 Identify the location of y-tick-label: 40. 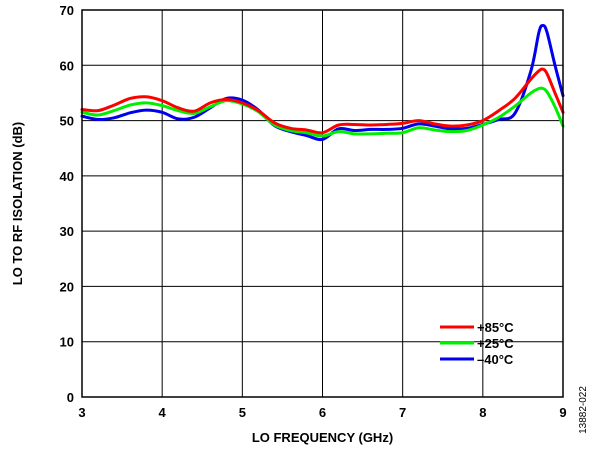
(67, 176).